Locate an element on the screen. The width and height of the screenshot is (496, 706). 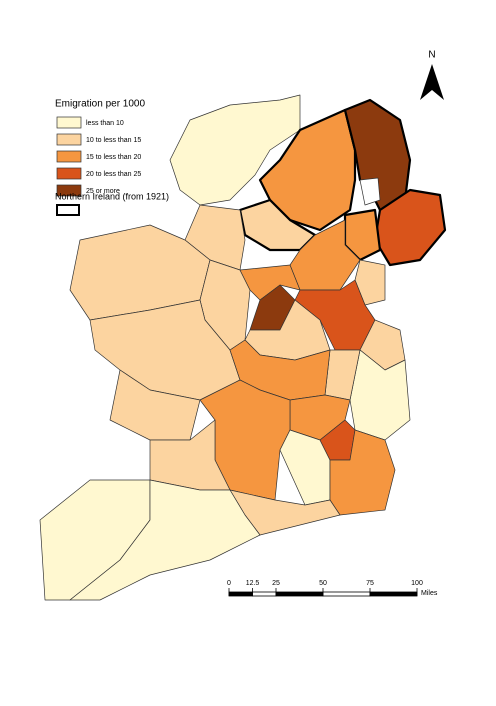
north-arrow: N is located at coordinates (432, 75).